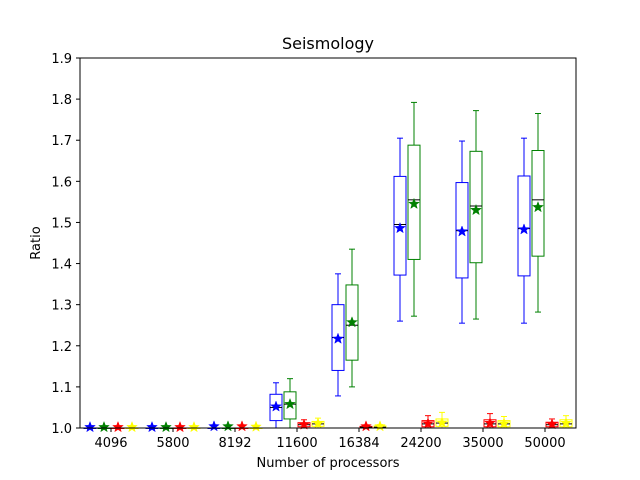 The width and height of the screenshot is (640, 480). What do you see at coordinates (358, 443) in the screenshot?
I see `x-tick-label: 16384` at bounding box center [358, 443].